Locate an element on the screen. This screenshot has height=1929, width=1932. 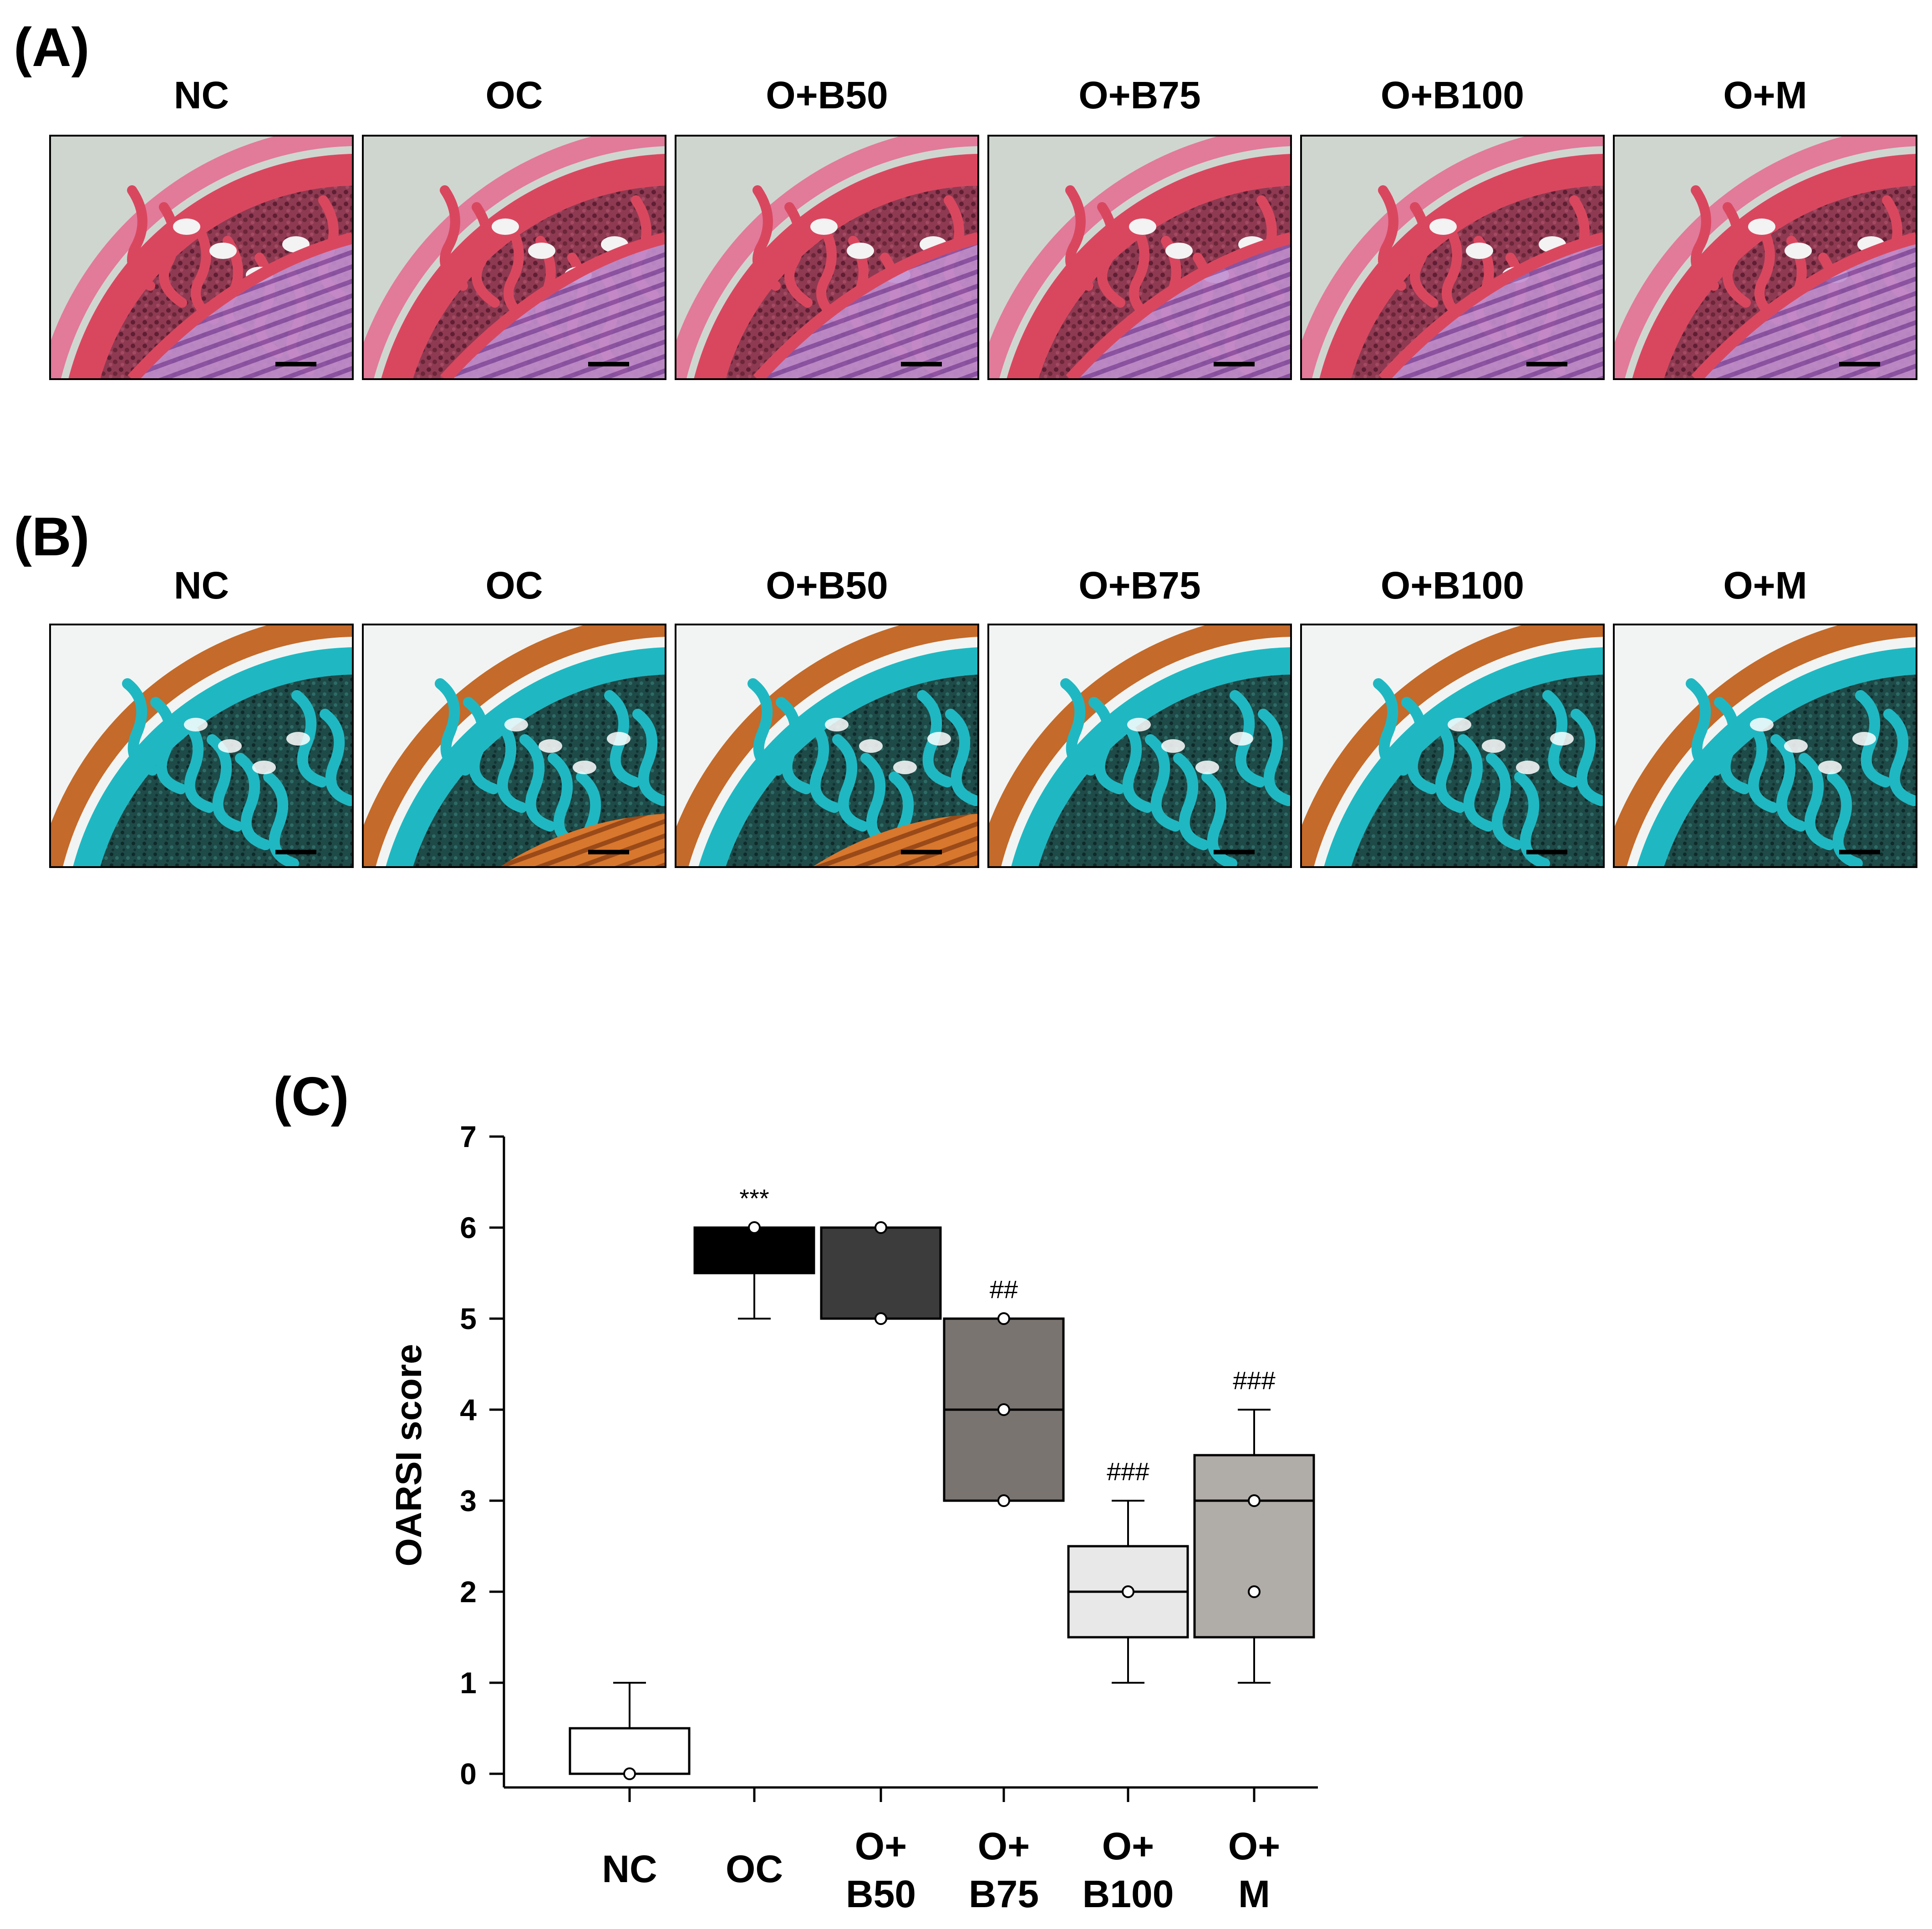
panel-b-label: (B) is located at coordinates (52, 536).